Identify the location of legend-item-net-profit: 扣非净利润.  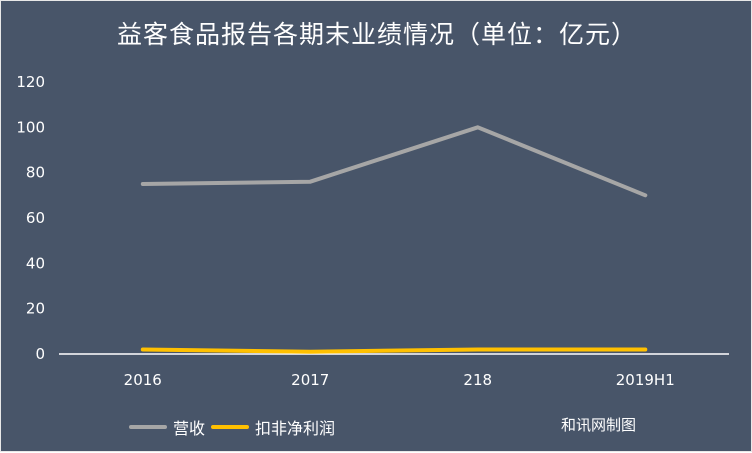
(273, 427).